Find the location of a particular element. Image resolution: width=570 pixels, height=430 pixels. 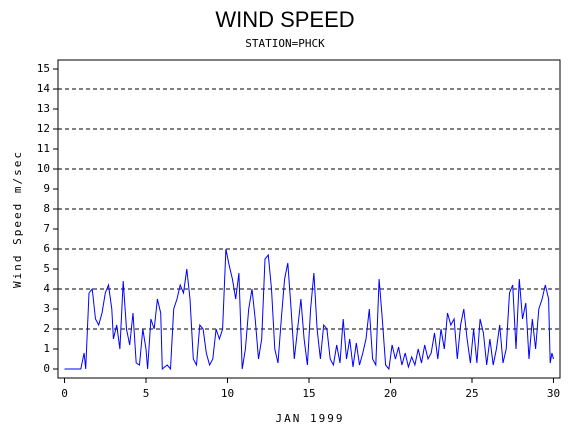

x-tick-label: 15 is located at coordinates (308, 393).